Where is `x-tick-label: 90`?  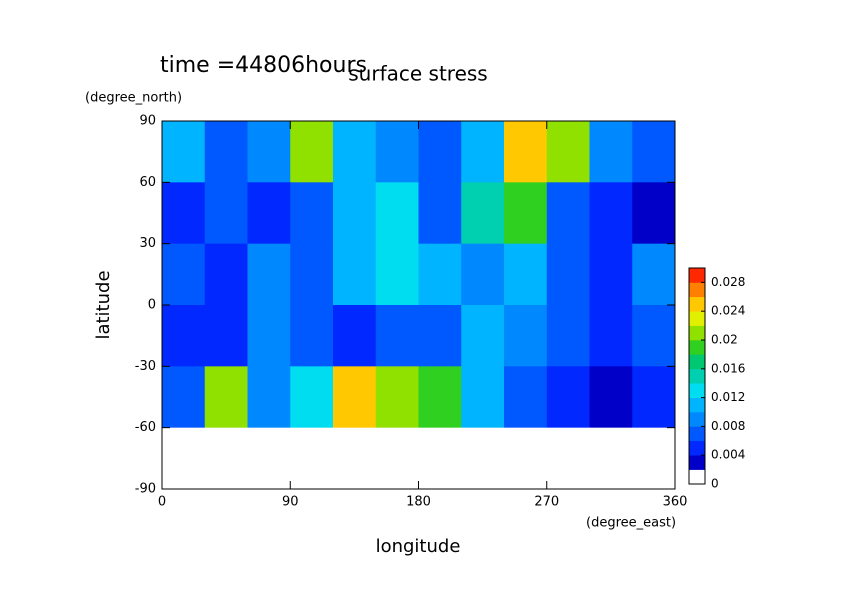
x-tick-label: 90 is located at coordinates (290, 502).